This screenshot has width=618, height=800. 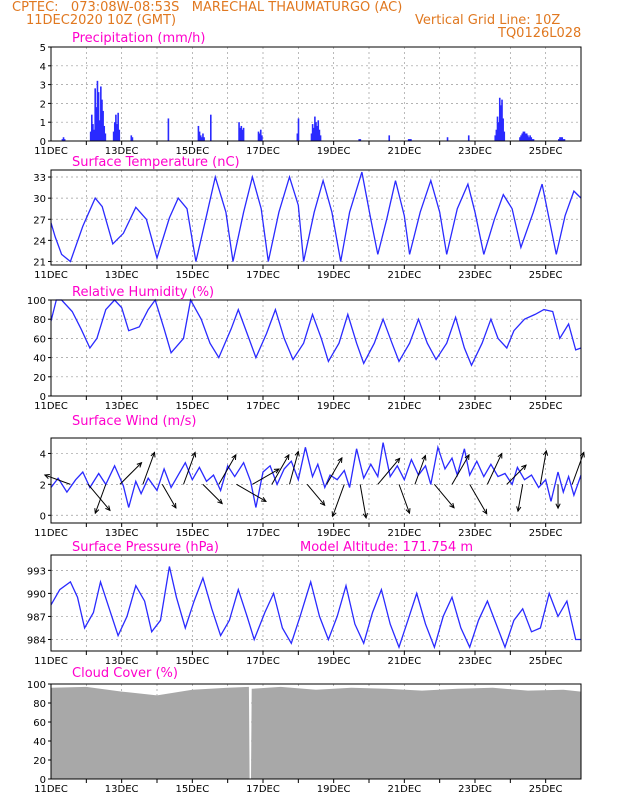 What do you see at coordinates (475, 661) in the screenshot?
I see `pres-xtick-label: 23DEC` at bounding box center [475, 661].